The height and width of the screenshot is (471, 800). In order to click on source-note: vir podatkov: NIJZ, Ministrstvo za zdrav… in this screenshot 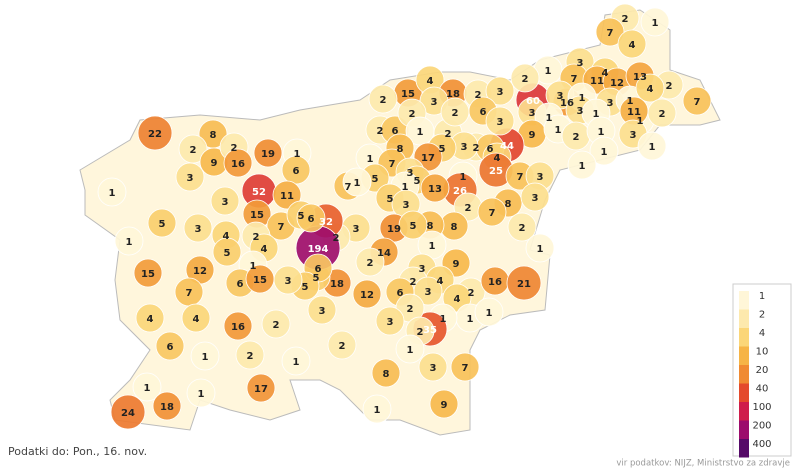, I will do `click(703, 464)`.